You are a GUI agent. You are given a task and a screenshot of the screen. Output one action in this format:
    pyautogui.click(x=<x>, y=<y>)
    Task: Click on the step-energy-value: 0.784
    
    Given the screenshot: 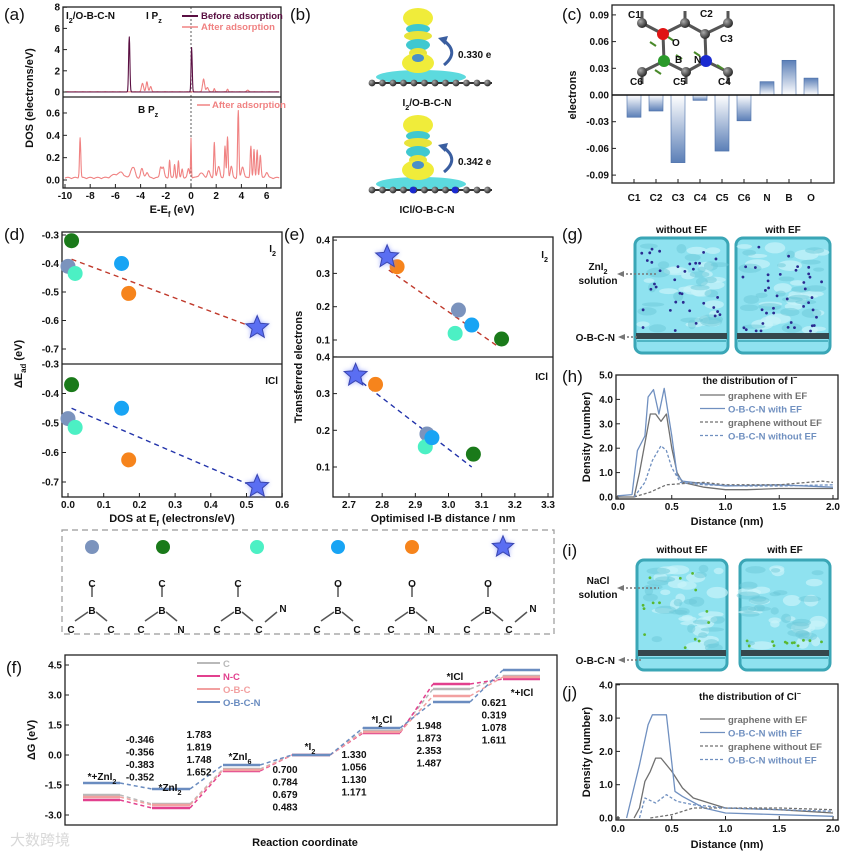 What is the action you would take?
    pyautogui.click(x=284, y=783)
    